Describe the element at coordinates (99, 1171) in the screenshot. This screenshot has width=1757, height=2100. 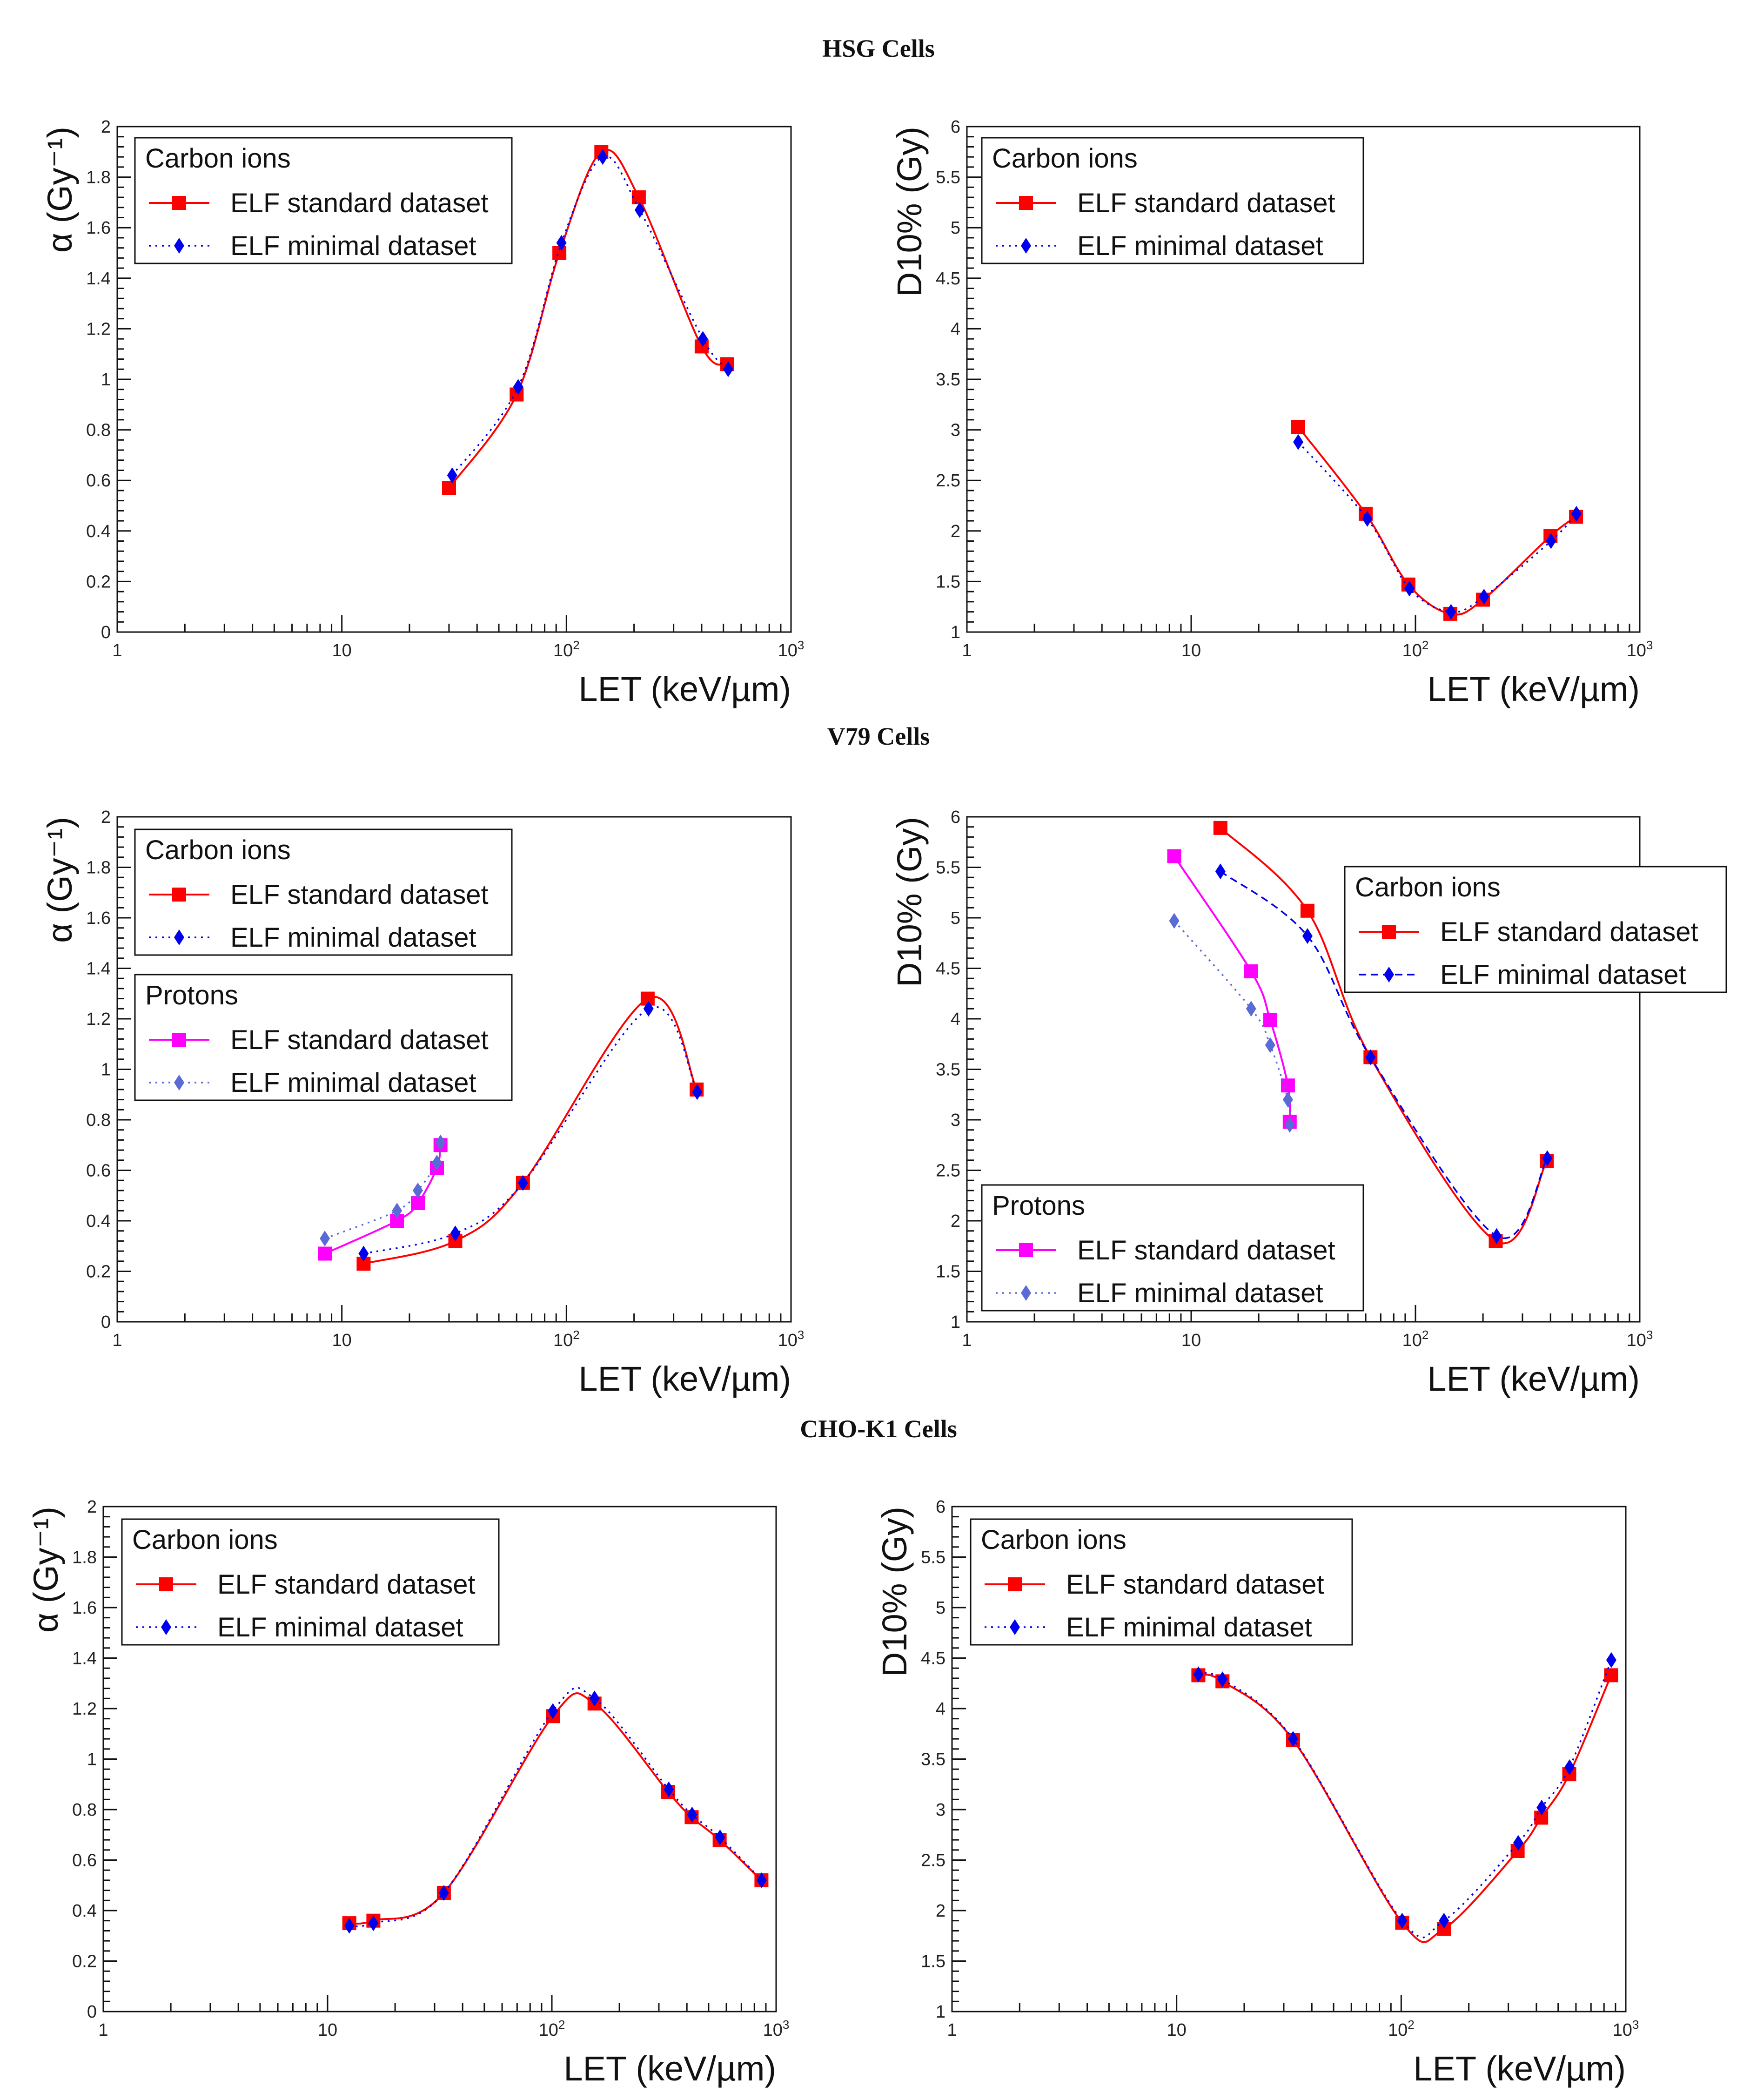
I see `y-tick-label: 0.6` at that location.